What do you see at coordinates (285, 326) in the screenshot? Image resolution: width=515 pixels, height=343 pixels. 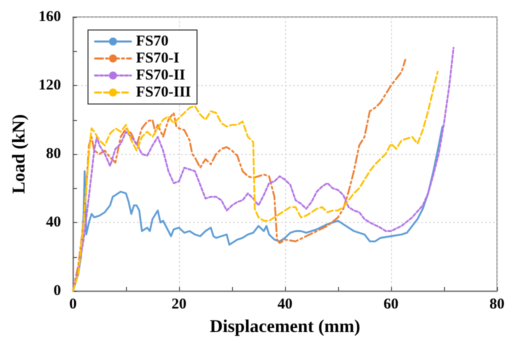 I see `x-axis-title: Displacement (mm)` at bounding box center [285, 326].